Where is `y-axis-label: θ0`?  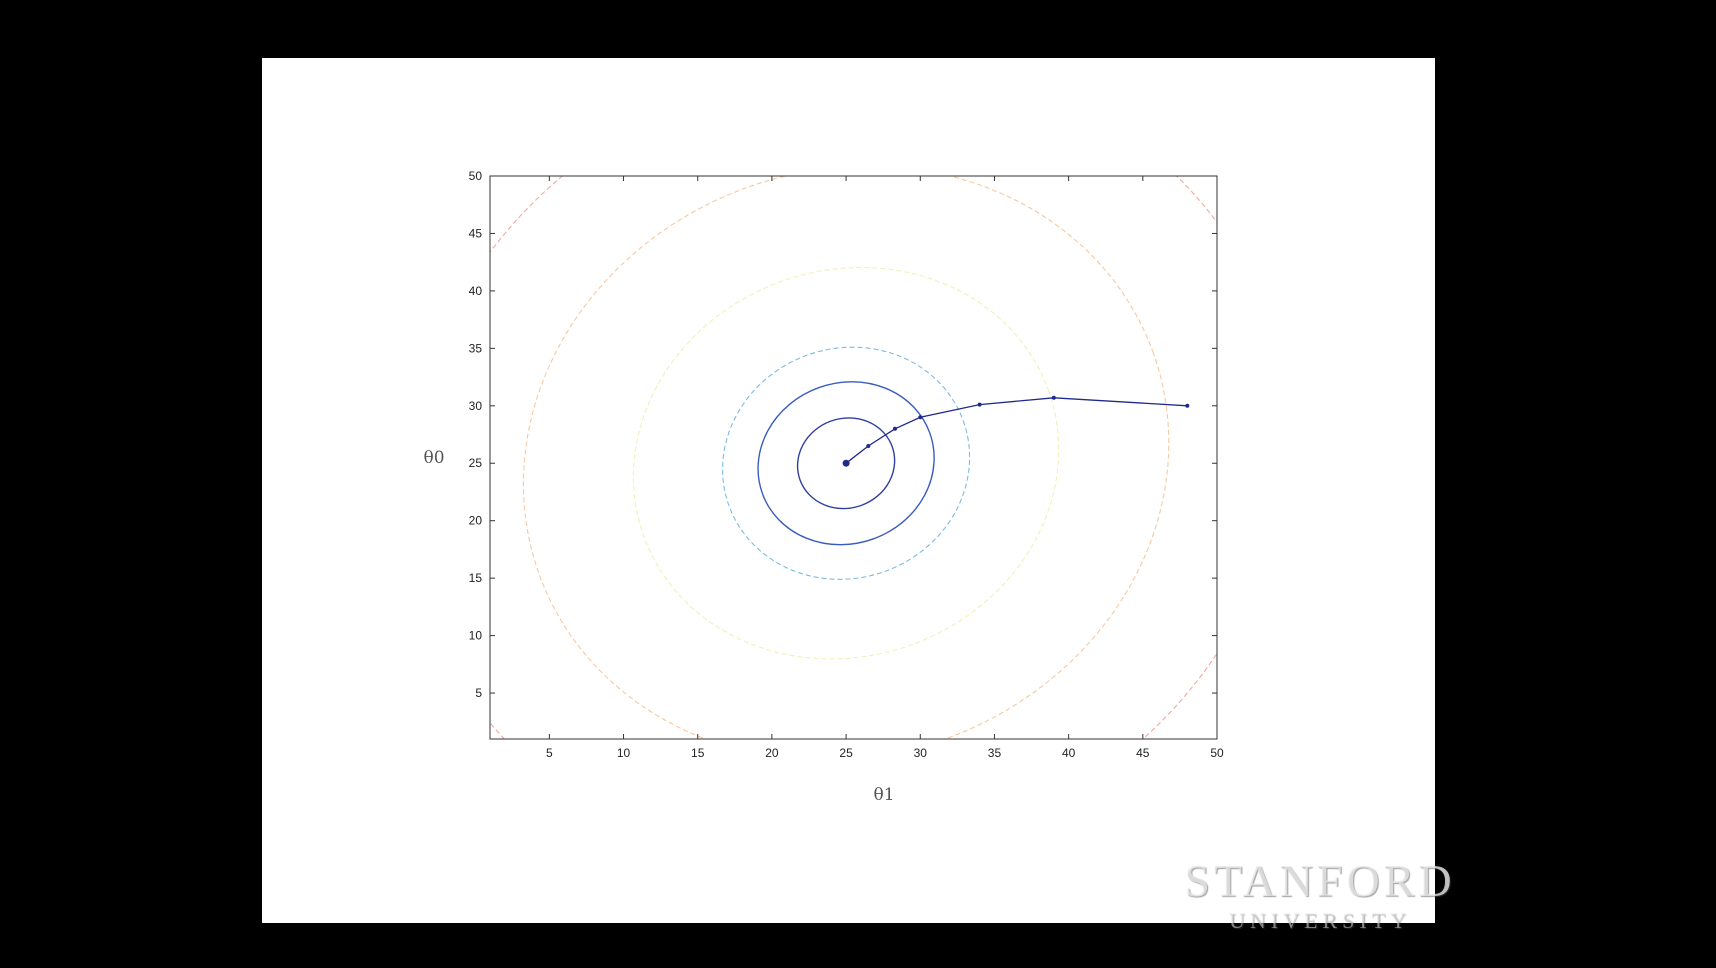 y-axis-label: θ0 is located at coordinates (433, 458).